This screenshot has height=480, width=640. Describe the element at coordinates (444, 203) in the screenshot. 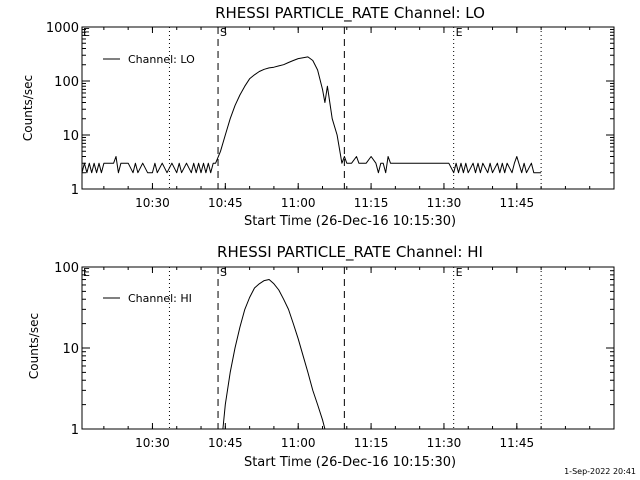

I see `lo-x-tick-label: 11:30` at that location.